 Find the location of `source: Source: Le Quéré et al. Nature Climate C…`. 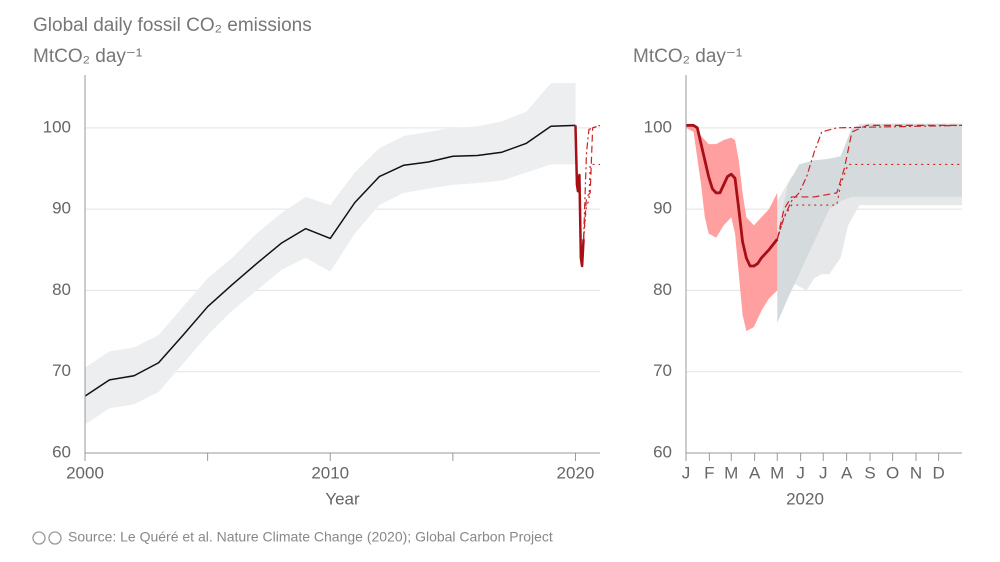

source: Source: Le Quéré et al. Nature Climate C… is located at coordinates (310, 537).